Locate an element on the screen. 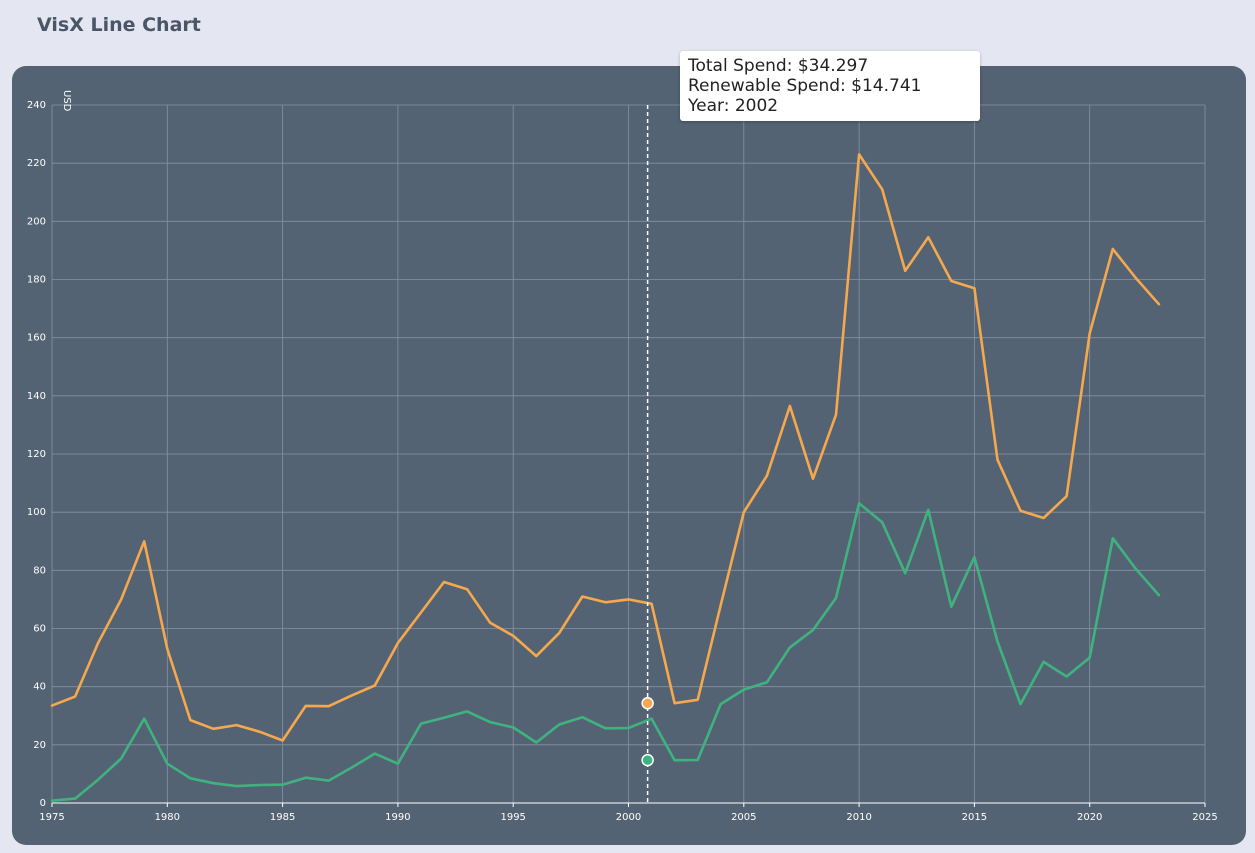  x-tick-label: 2010 is located at coordinates (858, 817).